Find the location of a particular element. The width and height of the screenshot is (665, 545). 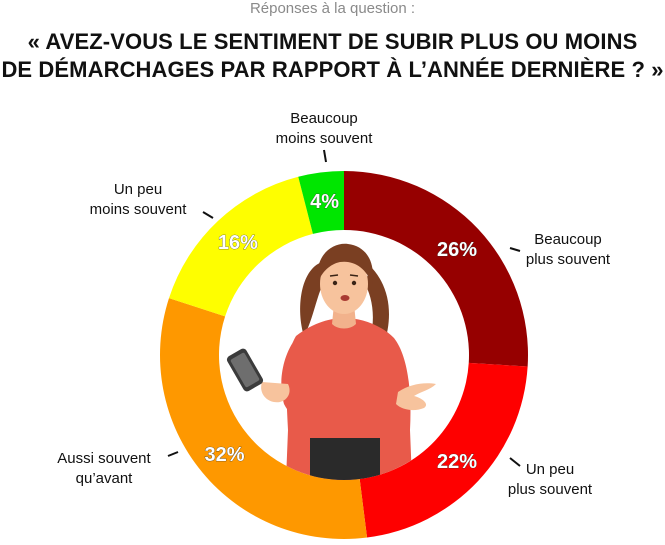

slice-value-label-1: 26% is located at coordinates (457, 250).